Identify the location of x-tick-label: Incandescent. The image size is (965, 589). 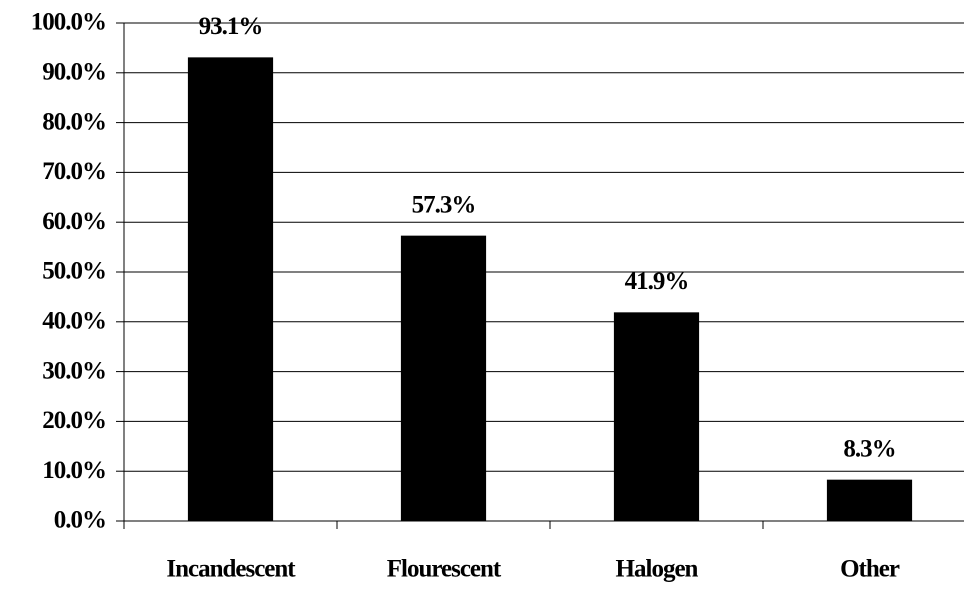
(231, 569).